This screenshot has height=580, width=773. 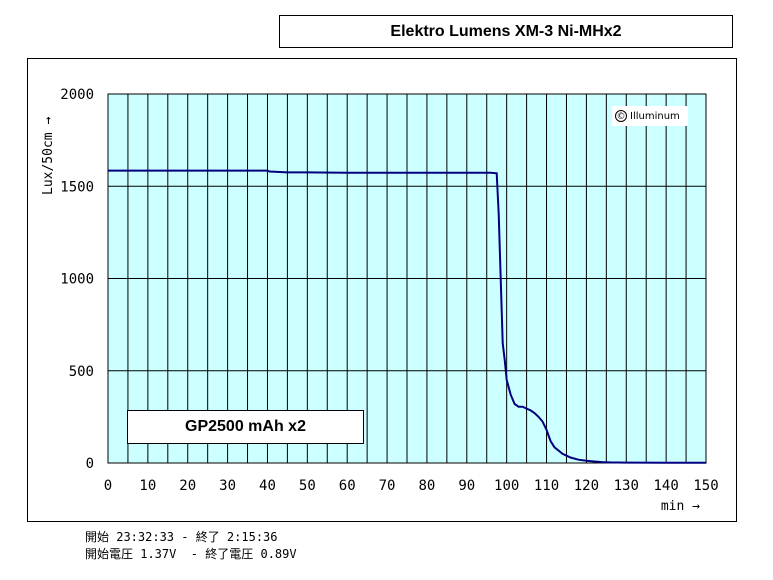 I want to click on footer-voltage-line: 開始電圧 1.37V - 終了電圧 0.89V, so click(x=191, y=554).